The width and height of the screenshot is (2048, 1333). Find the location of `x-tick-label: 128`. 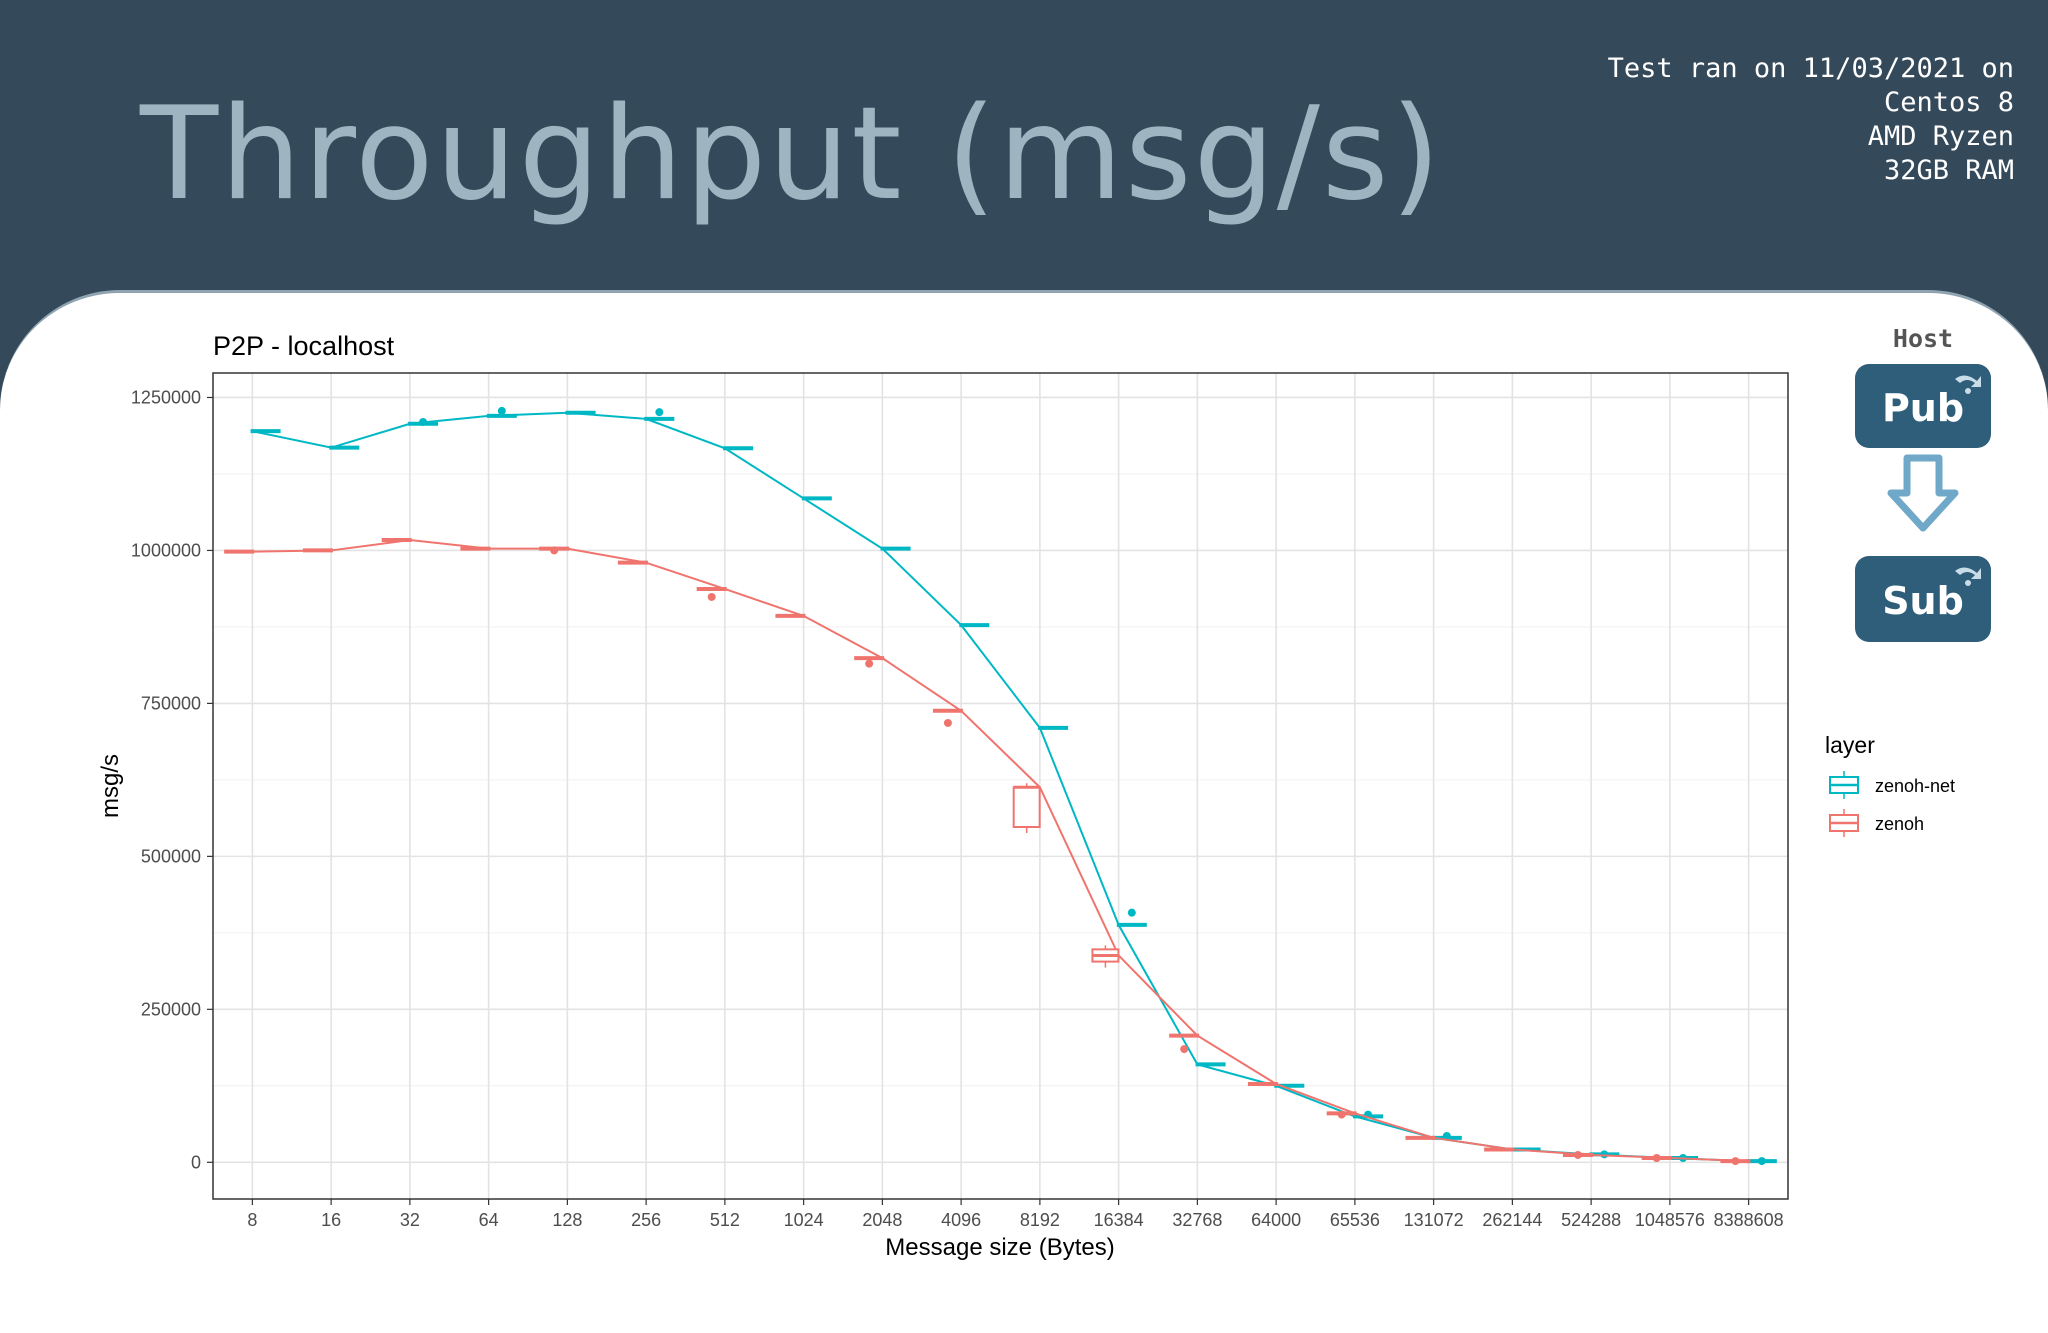

x-tick-label: 128 is located at coordinates (567, 1220).